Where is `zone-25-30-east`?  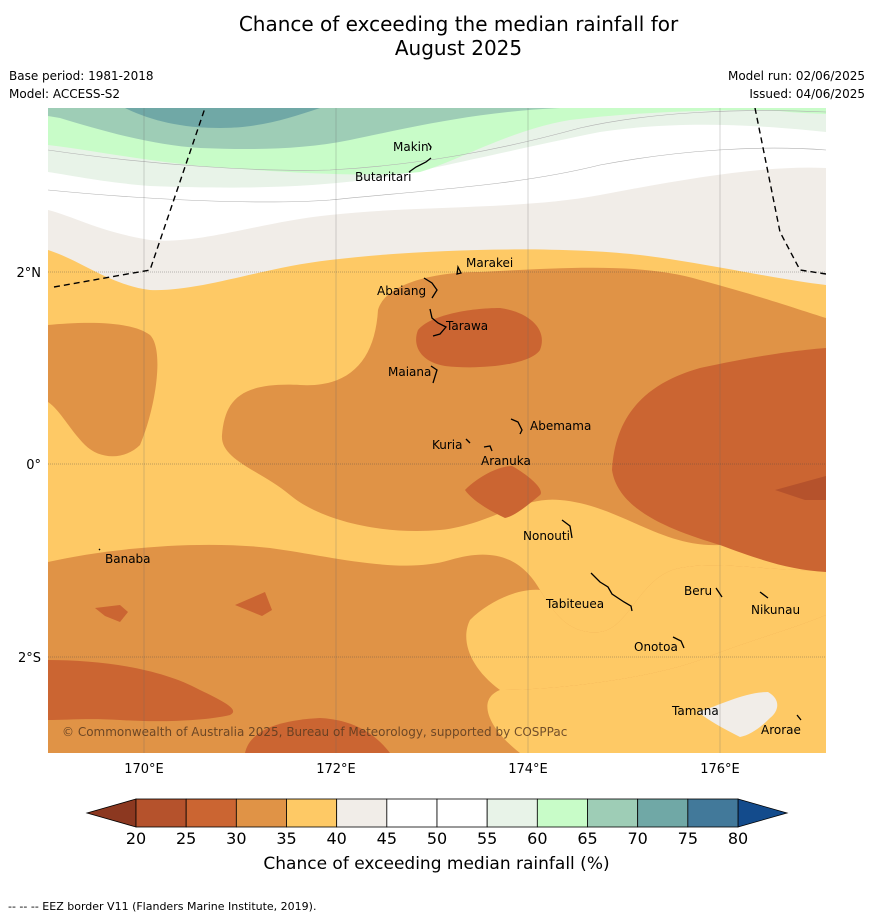 zone-25-30-east is located at coordinates (719, 460).